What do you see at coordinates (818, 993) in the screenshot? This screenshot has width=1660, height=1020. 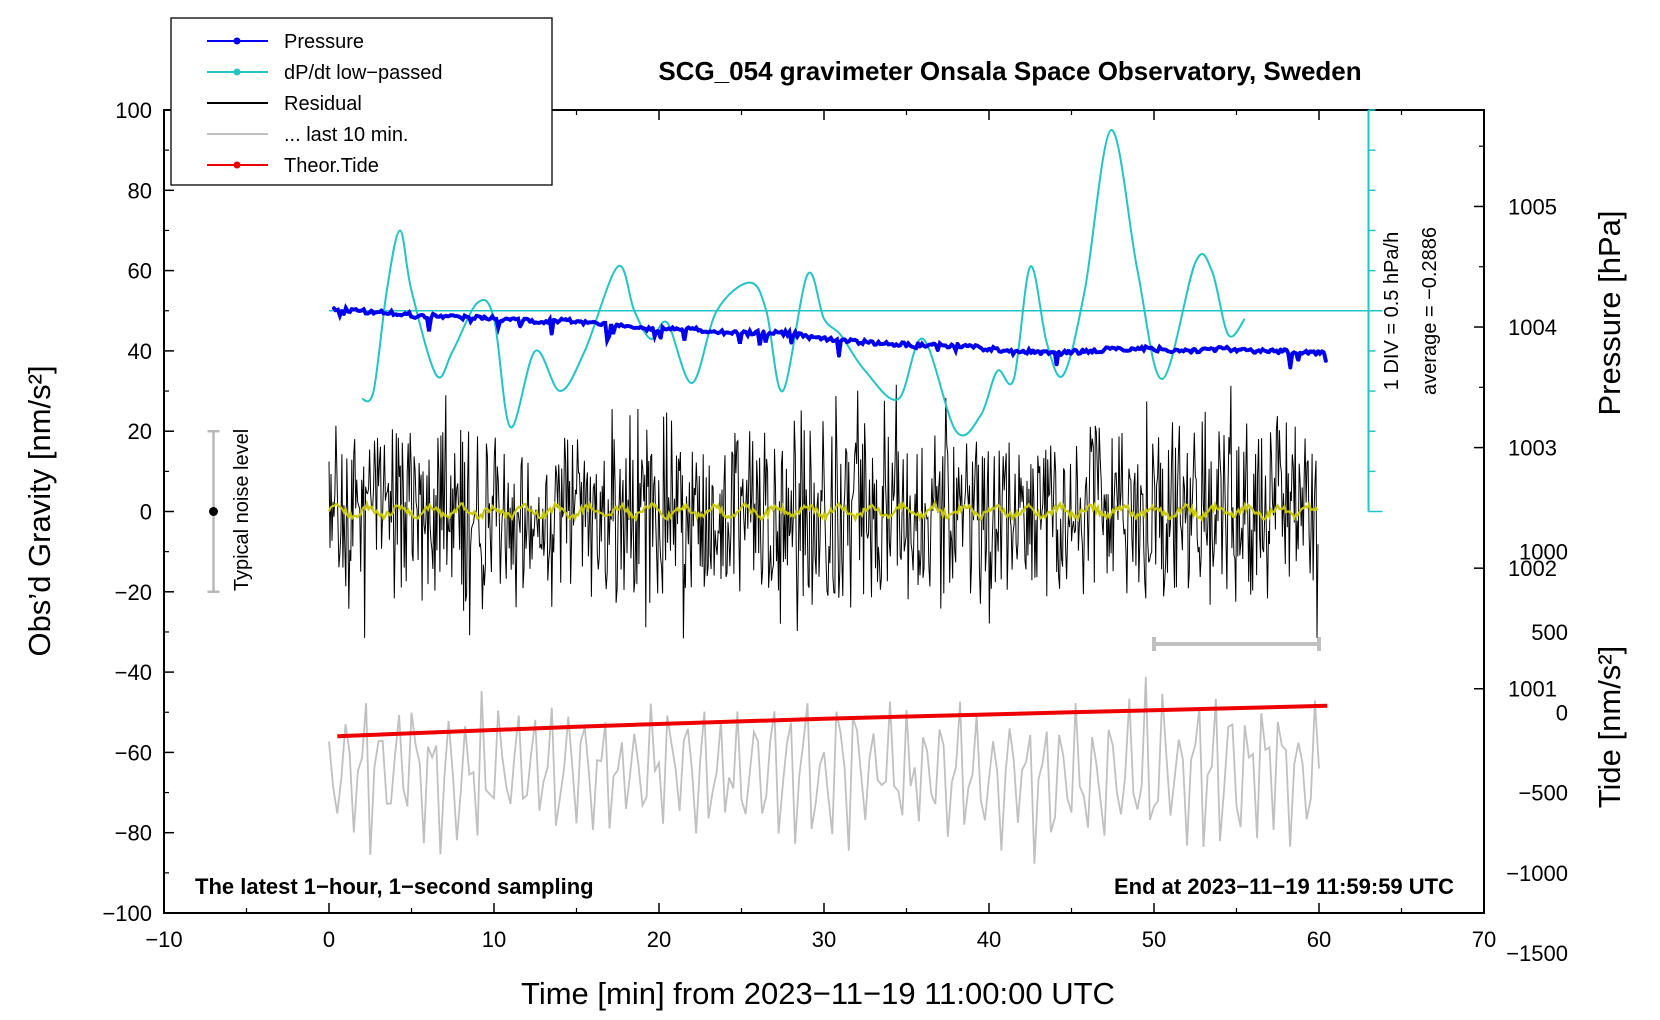 I see `x-axis-title: Time [min] from 2023−11−19 11:00:00 UTC` at bounding box center [818, 993].